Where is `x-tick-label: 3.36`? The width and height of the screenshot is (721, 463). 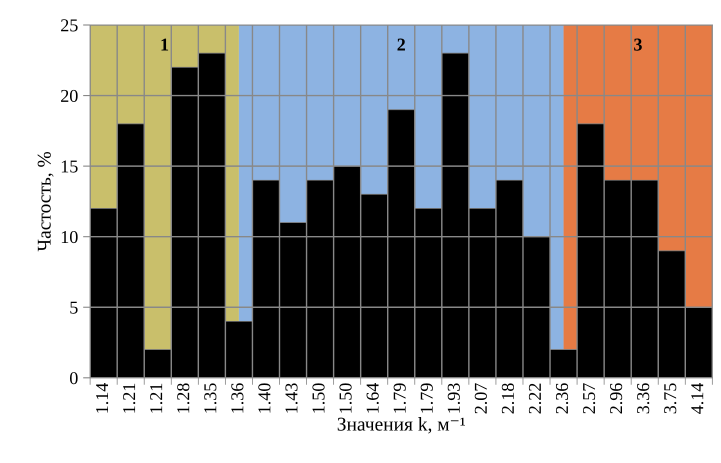 x-tick-label: 3.36 is located at coordinates (643, 398).